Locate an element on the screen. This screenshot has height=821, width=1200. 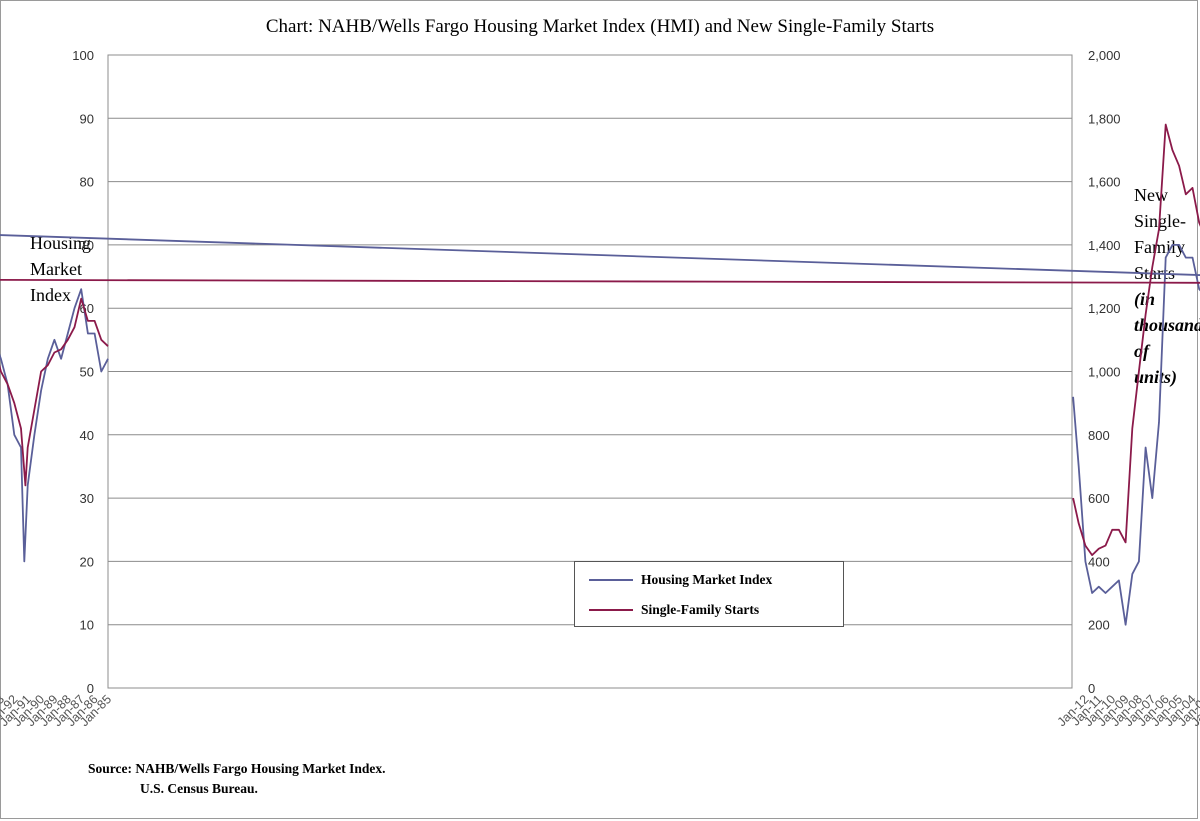
y-left-tick-label: 50 is located at coordinates (87, 372).